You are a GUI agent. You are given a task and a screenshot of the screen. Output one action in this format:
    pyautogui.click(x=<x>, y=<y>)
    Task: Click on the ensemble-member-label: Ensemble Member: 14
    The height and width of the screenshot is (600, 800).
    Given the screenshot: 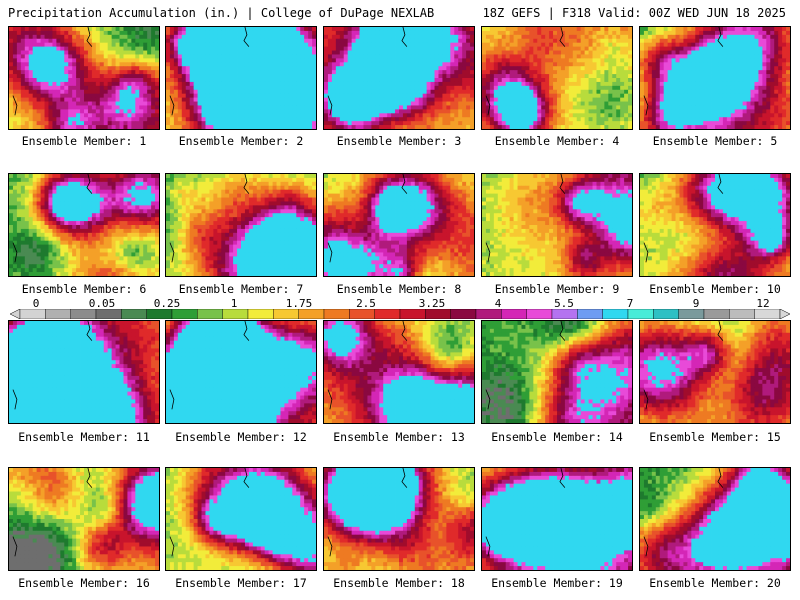 What is the action you would take?
    pyautogui.click(x=557, y=437)
    